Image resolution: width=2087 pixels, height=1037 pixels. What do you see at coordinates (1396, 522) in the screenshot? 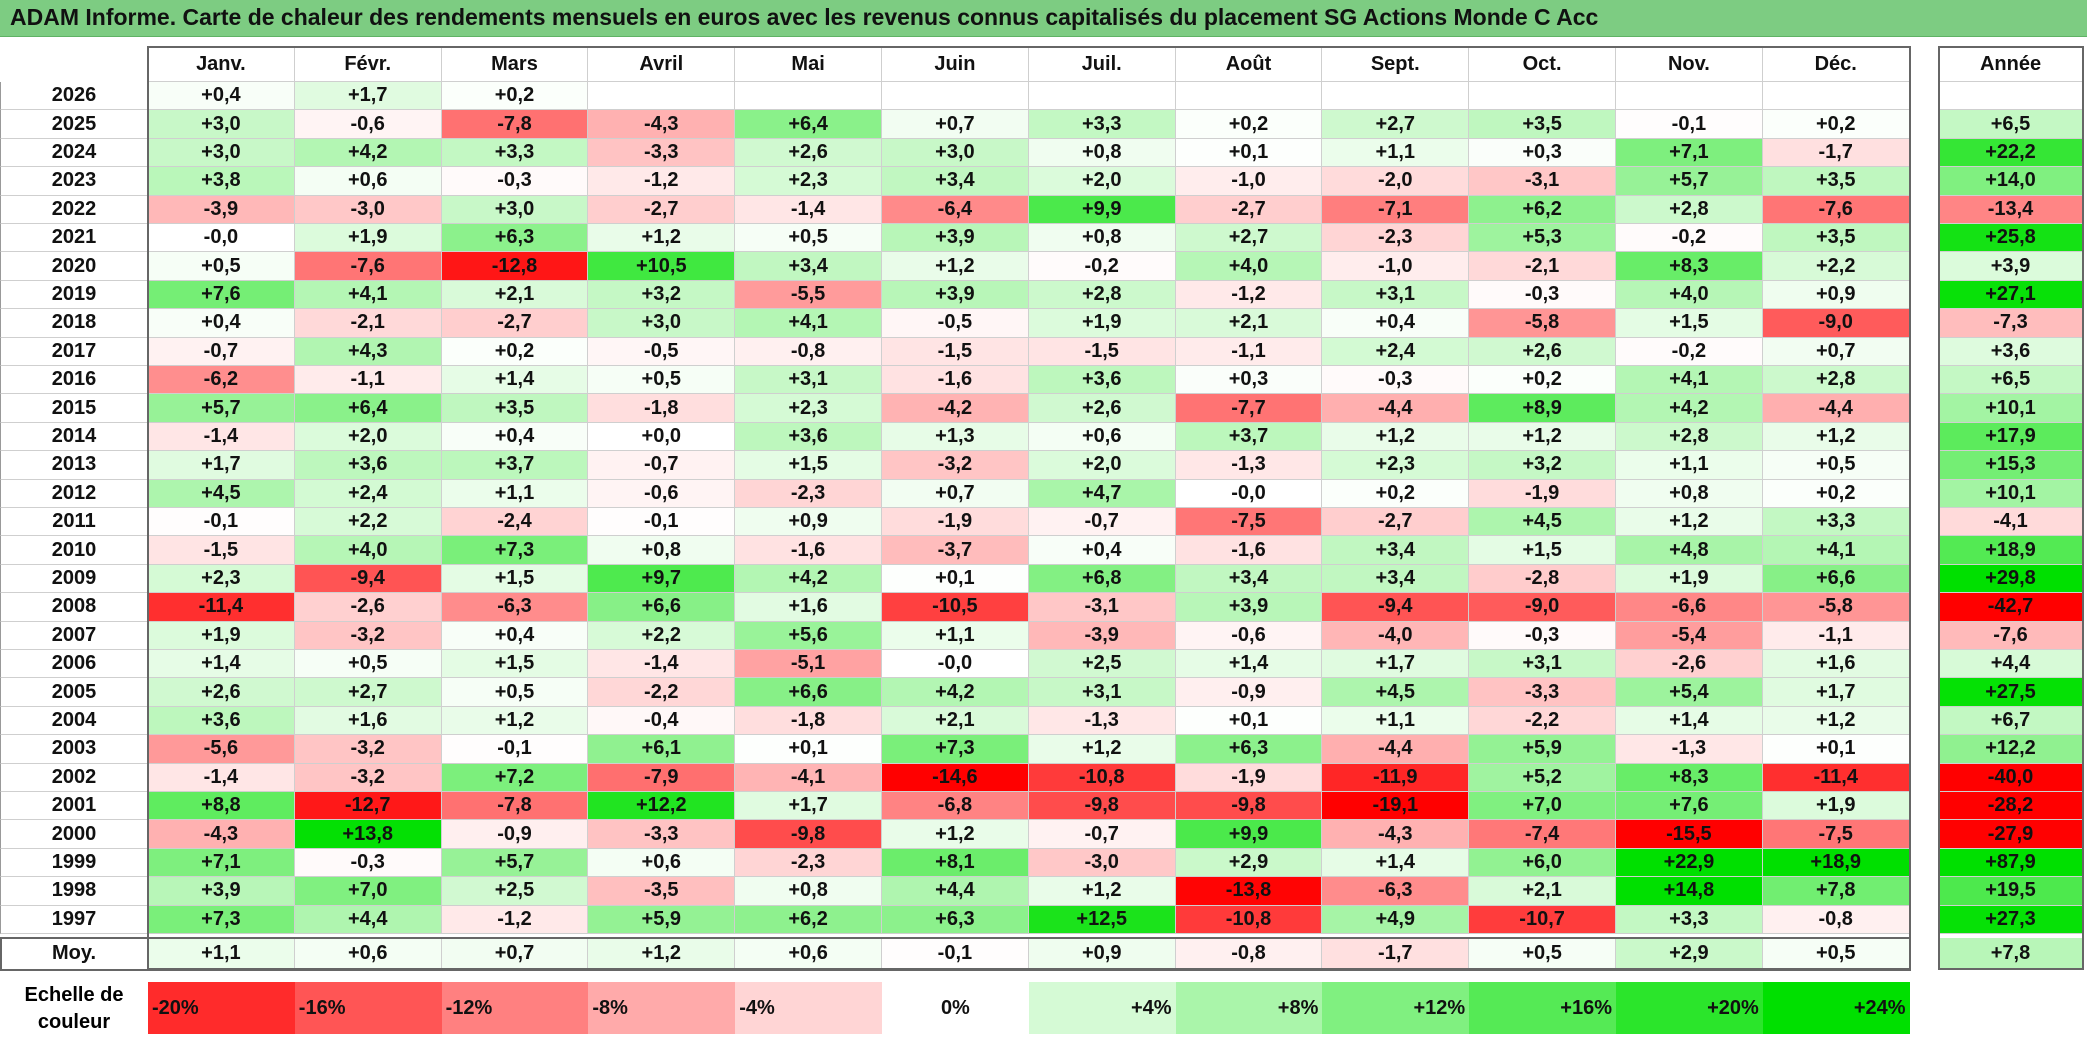
I see `heatmap-cell: -2,7` at bounding box center [1396, 522].